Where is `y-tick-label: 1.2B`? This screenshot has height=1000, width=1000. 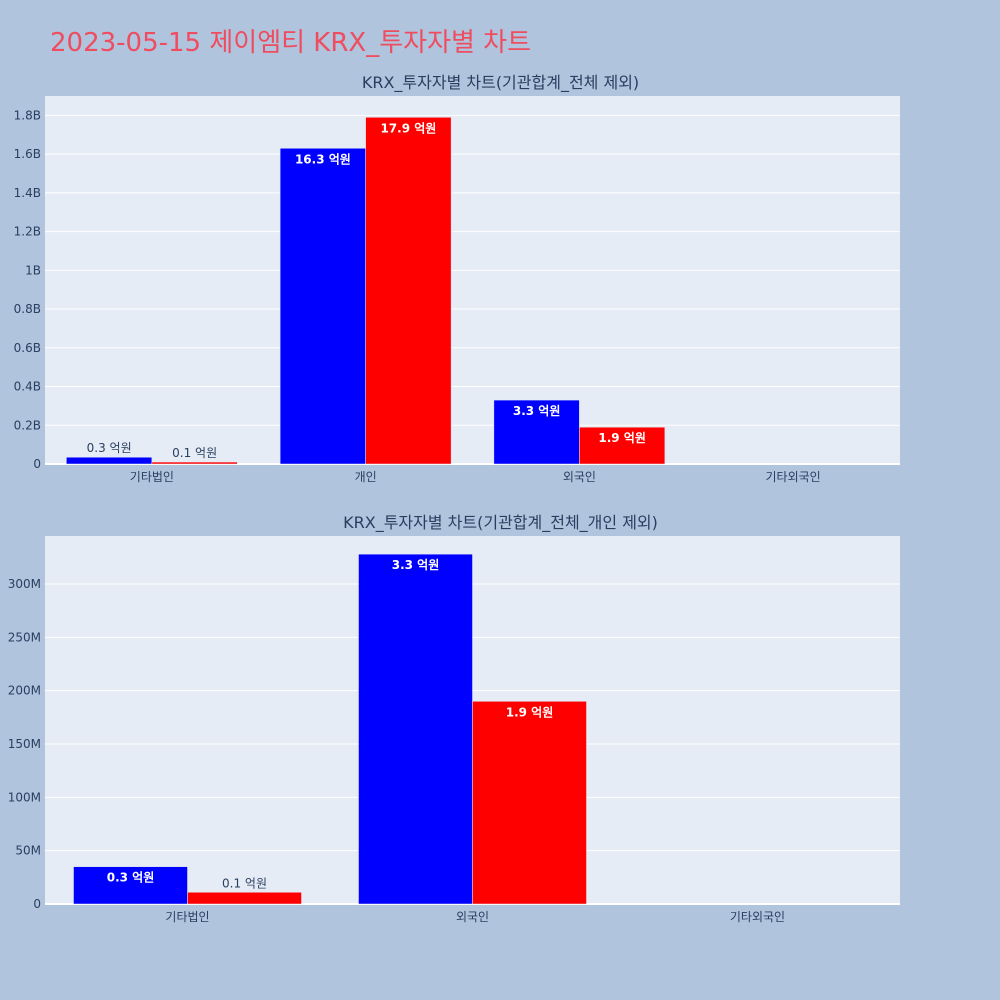
y-tick-label: 1.2B is located at coordinates (27, 232).